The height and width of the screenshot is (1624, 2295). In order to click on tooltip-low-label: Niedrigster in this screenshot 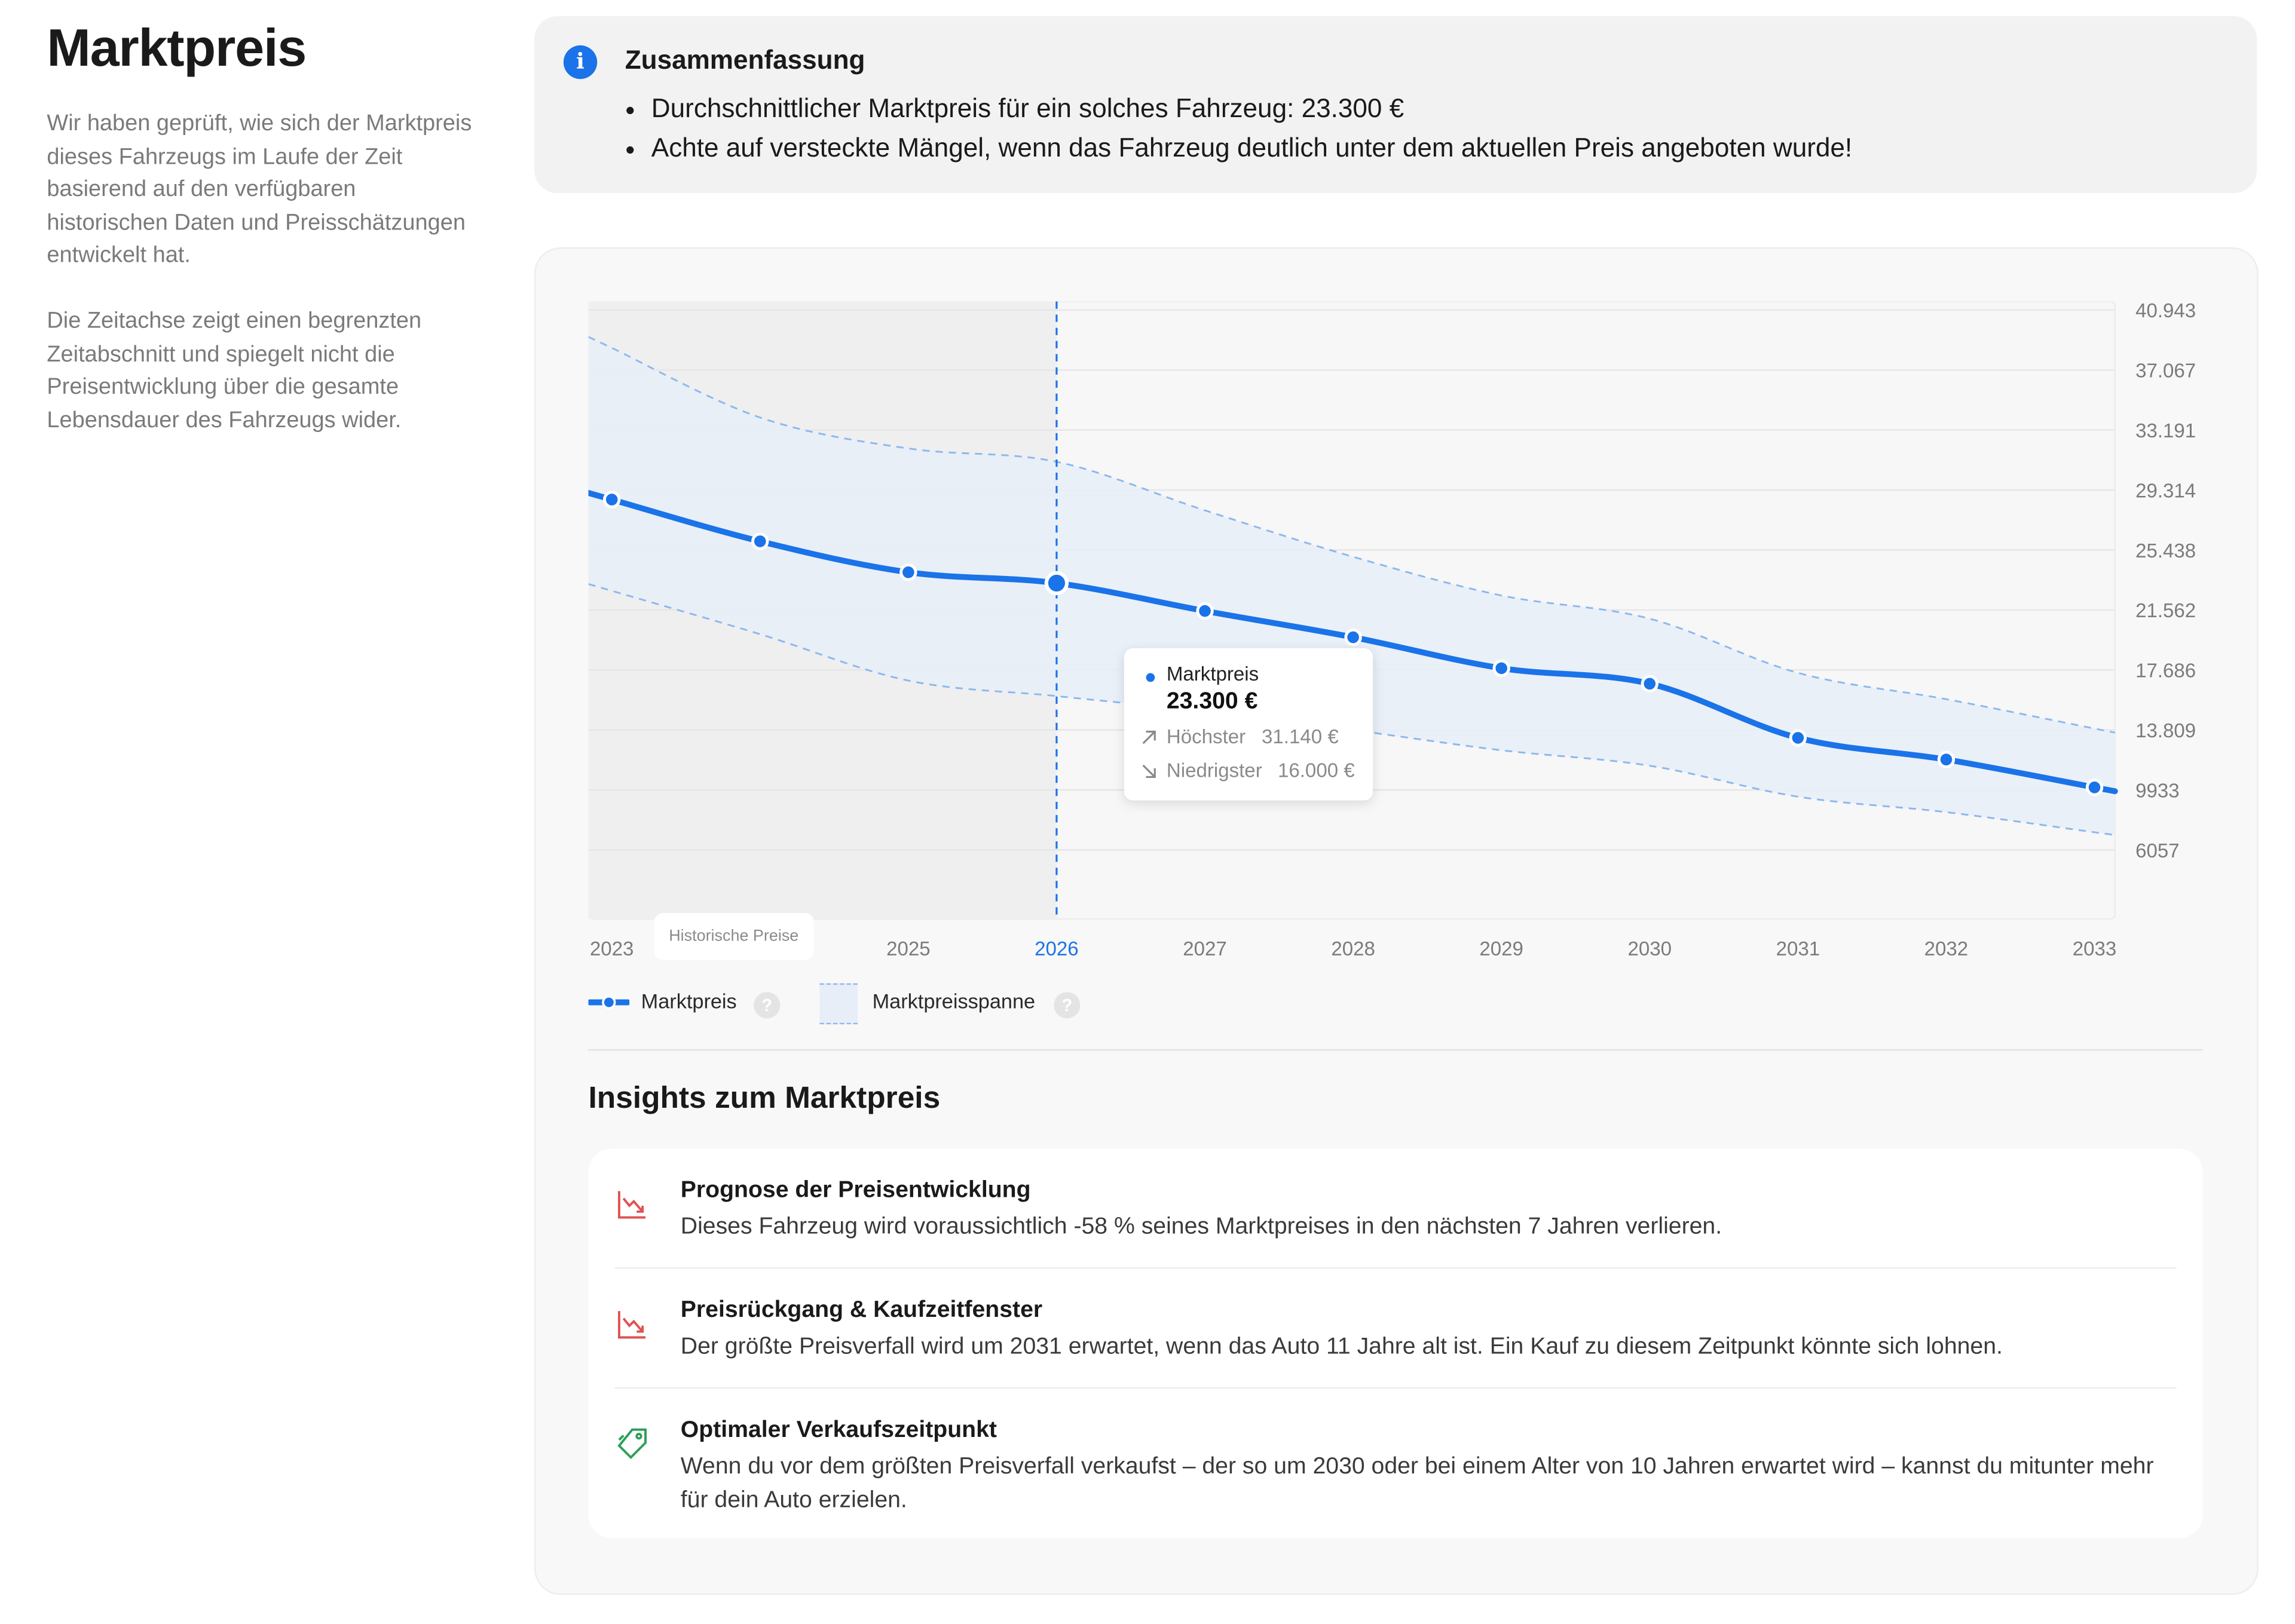, I will do `click(1214, 770)`.